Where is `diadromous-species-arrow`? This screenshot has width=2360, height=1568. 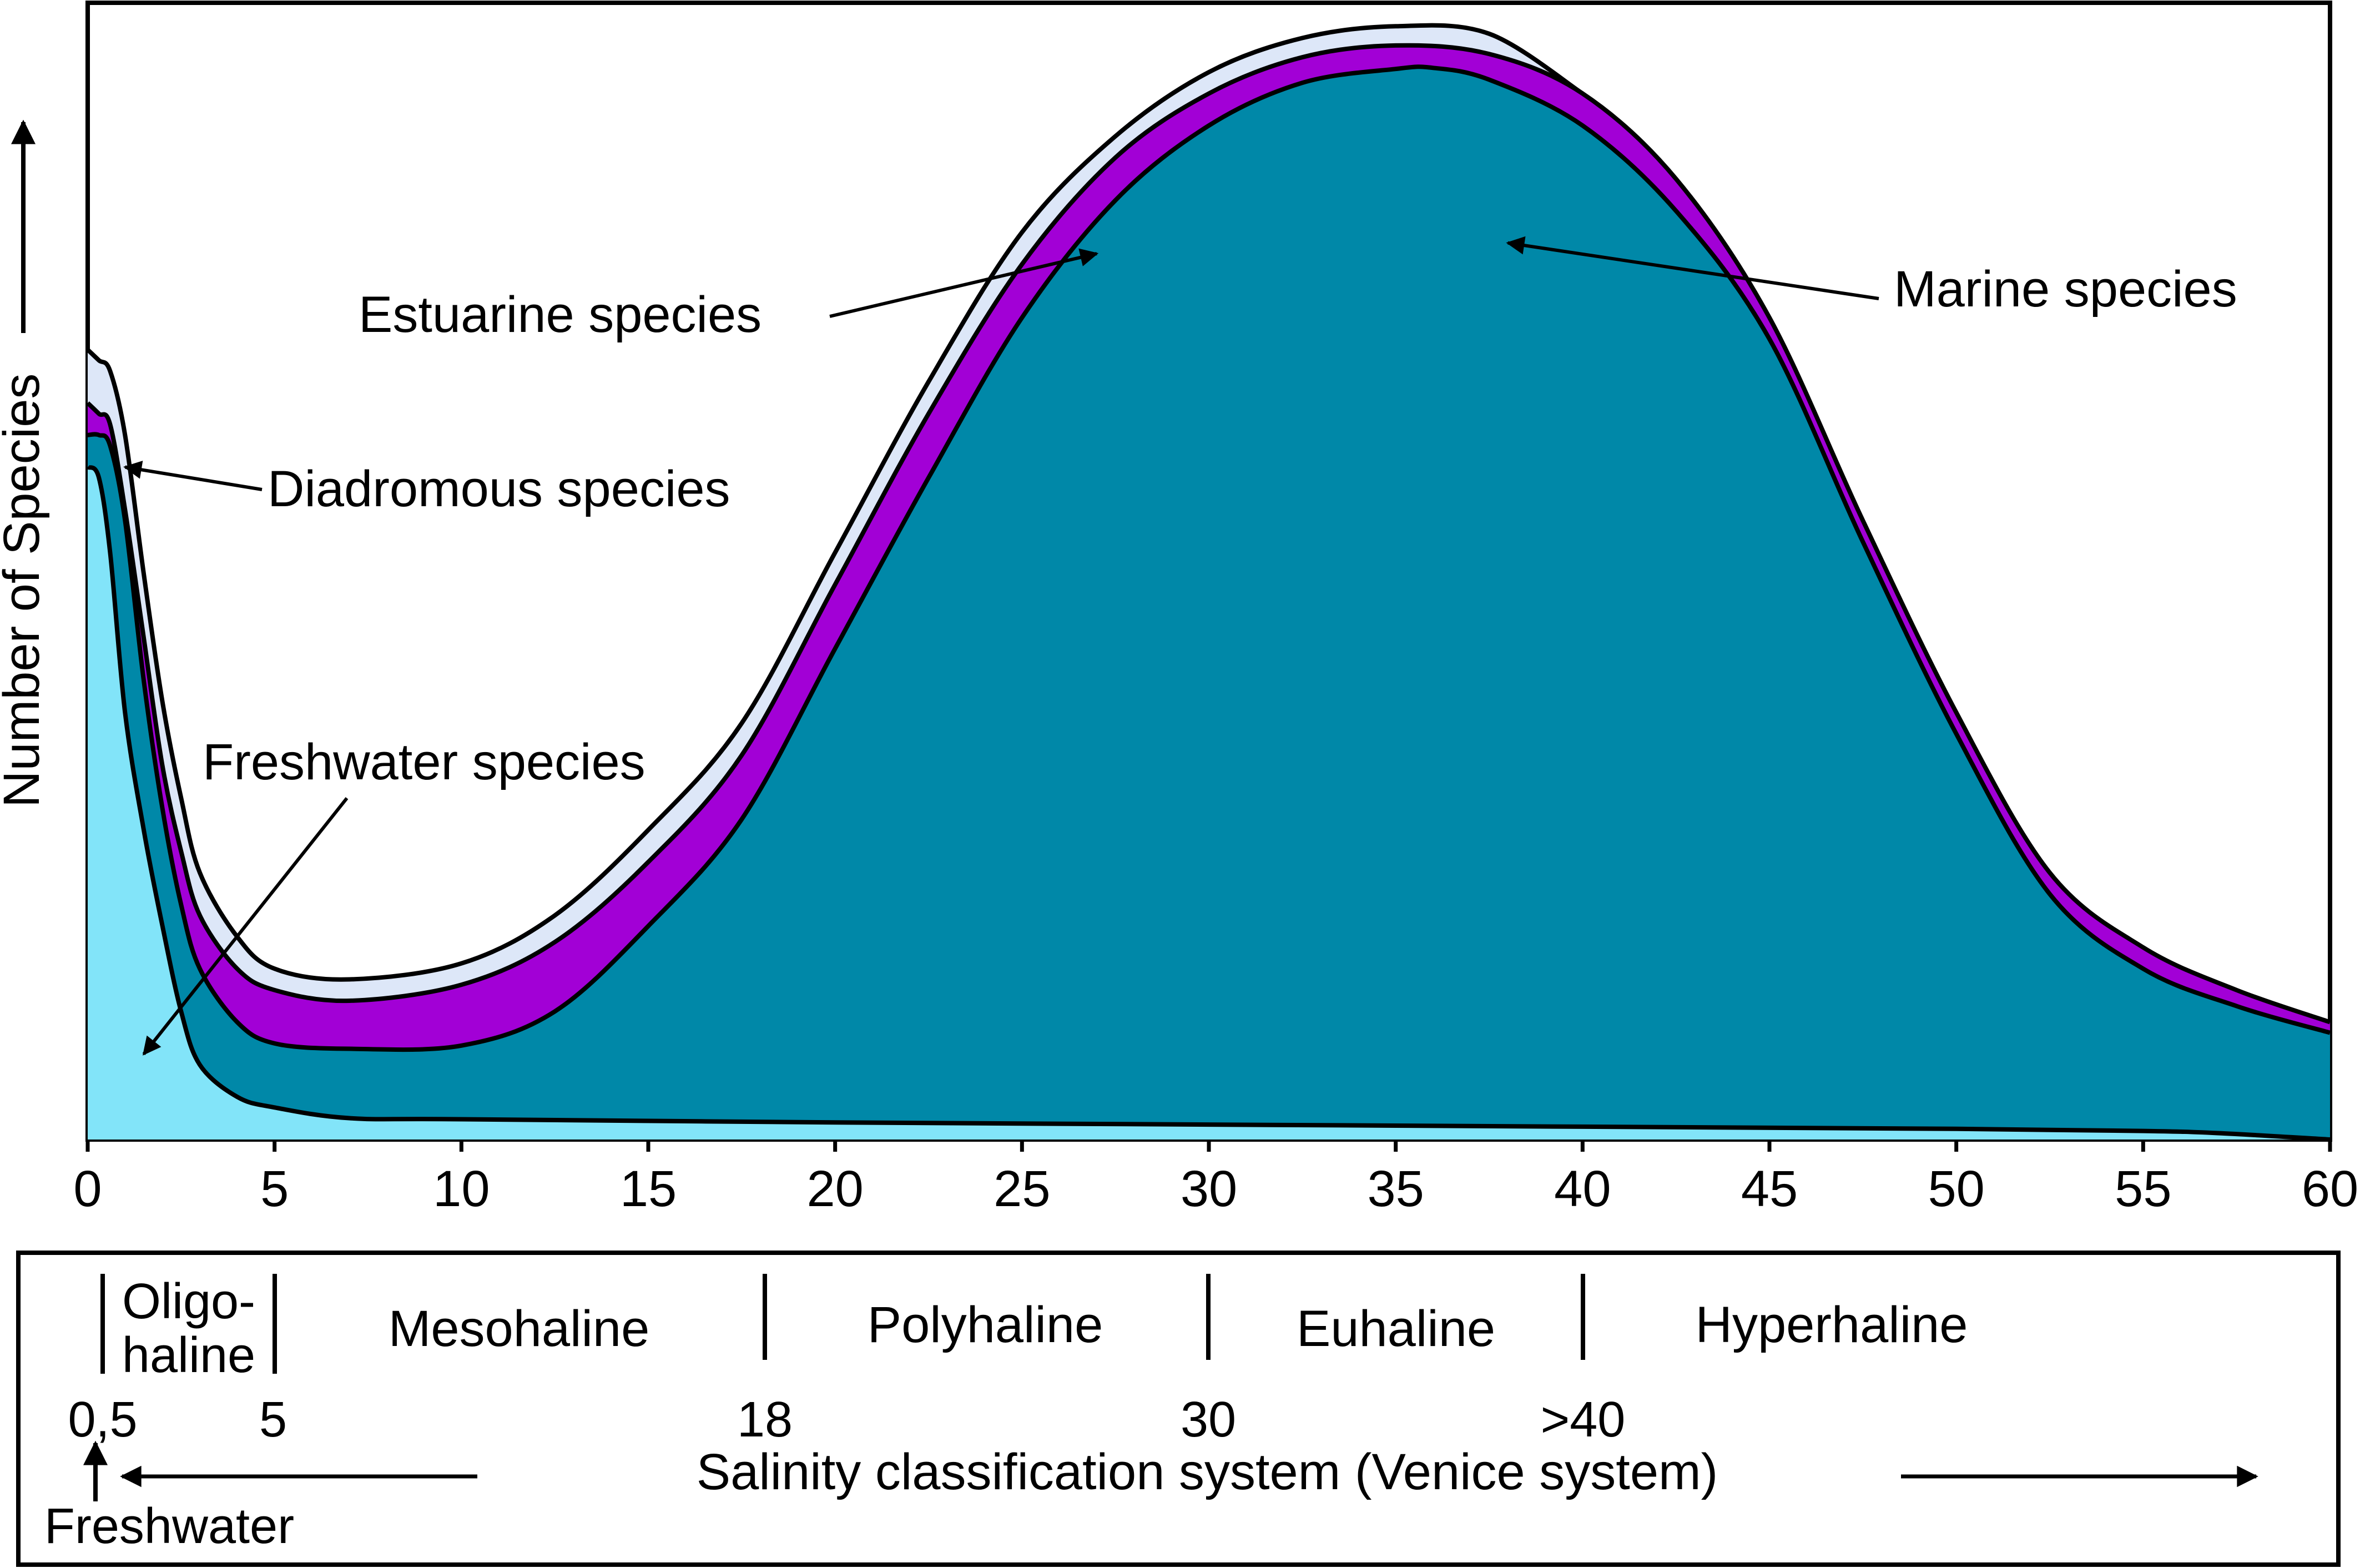
diadromous-species-arrow is located at coordinates (193, 476).